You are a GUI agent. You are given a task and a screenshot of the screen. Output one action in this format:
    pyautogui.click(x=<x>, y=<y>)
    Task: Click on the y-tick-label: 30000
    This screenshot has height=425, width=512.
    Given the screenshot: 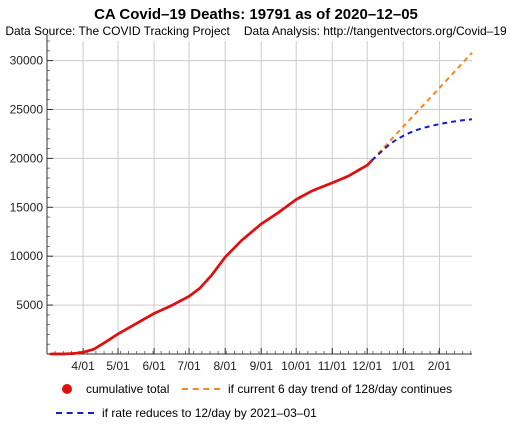 What is the action you would take?
    pyautogui.click(x=27, y=61)
    